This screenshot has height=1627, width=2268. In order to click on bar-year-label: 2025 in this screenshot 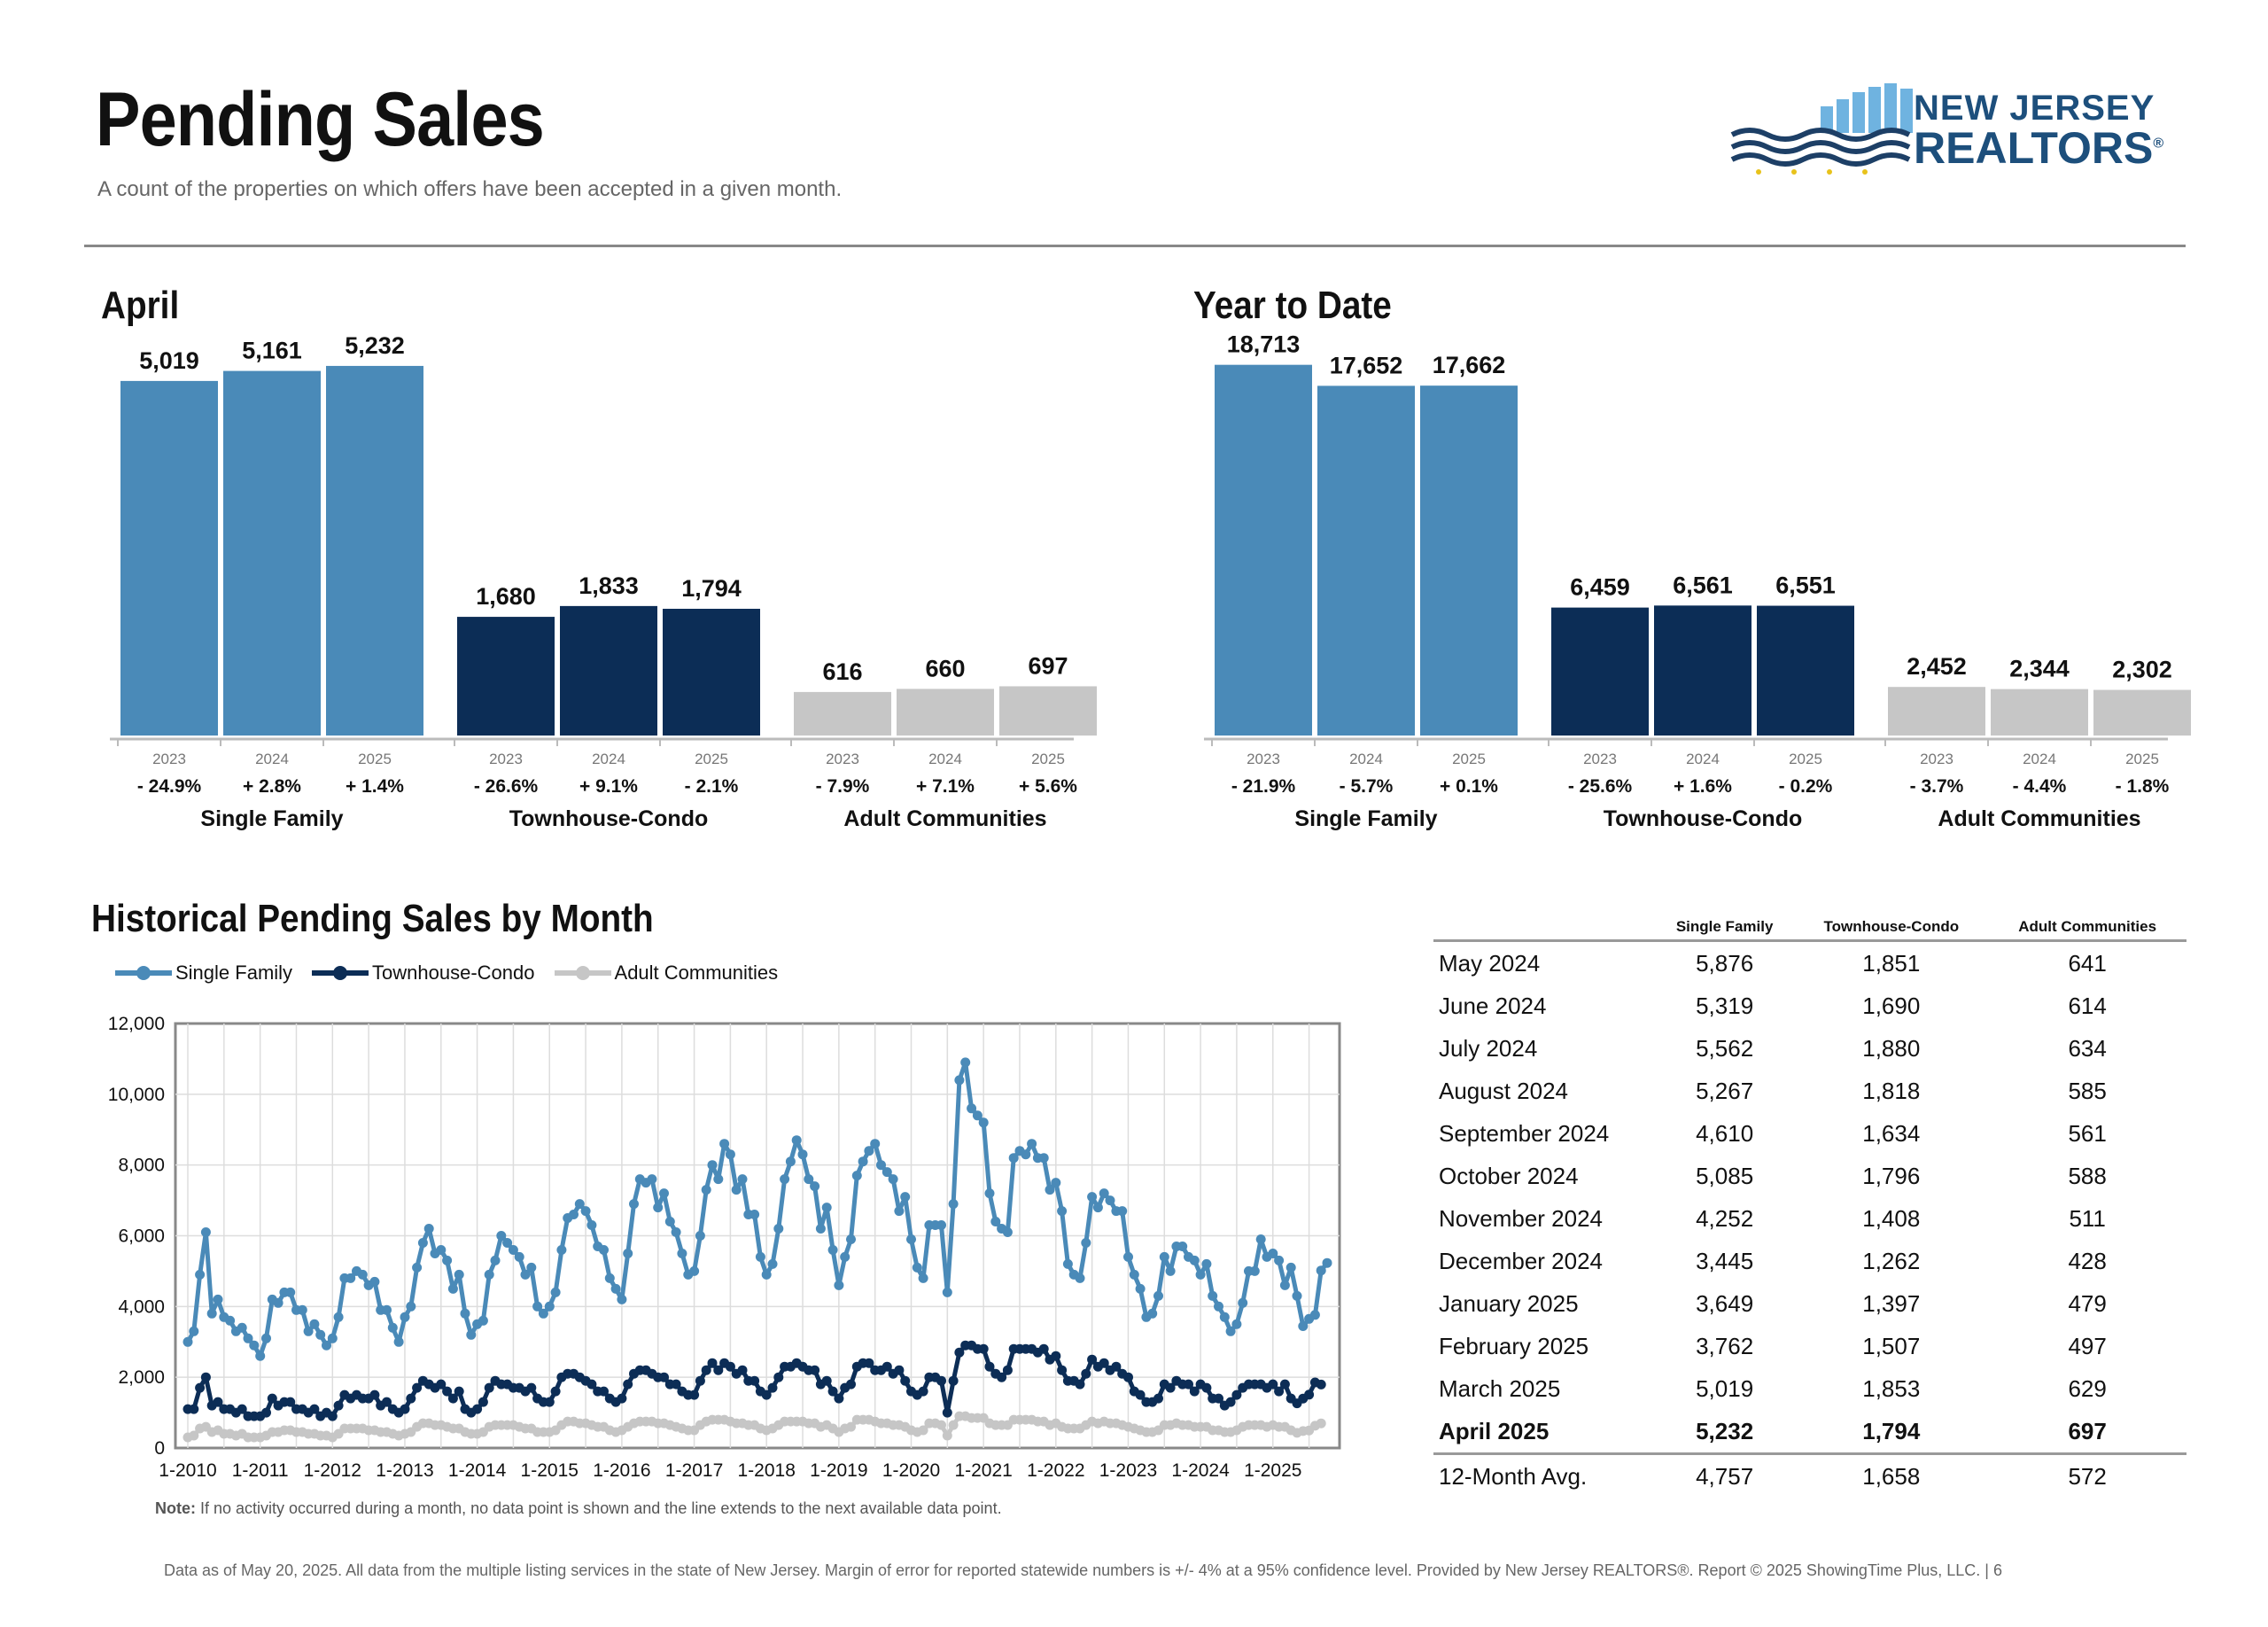, I will do `click(1469, 759)`.